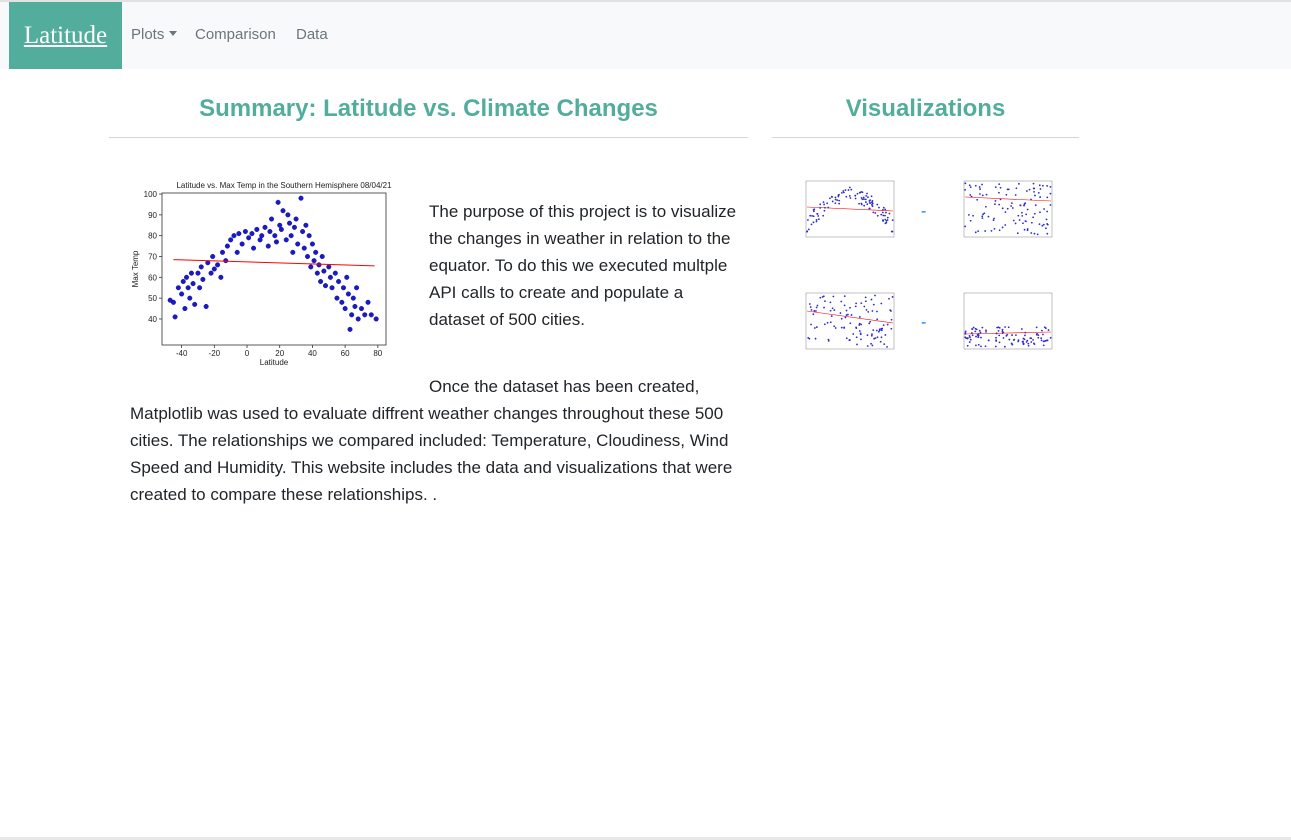 The height and width of the screenshot is (840, 1291). I want to click on y-tick-label: 40, so click(152, 319).